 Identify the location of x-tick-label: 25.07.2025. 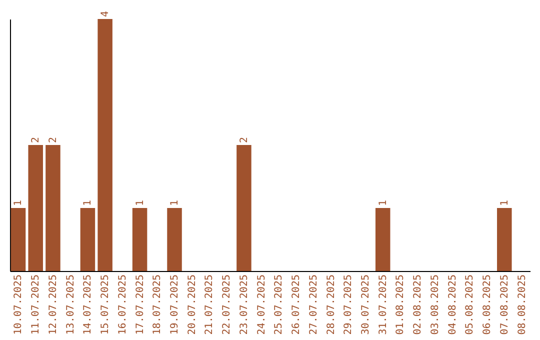
(279, 304).